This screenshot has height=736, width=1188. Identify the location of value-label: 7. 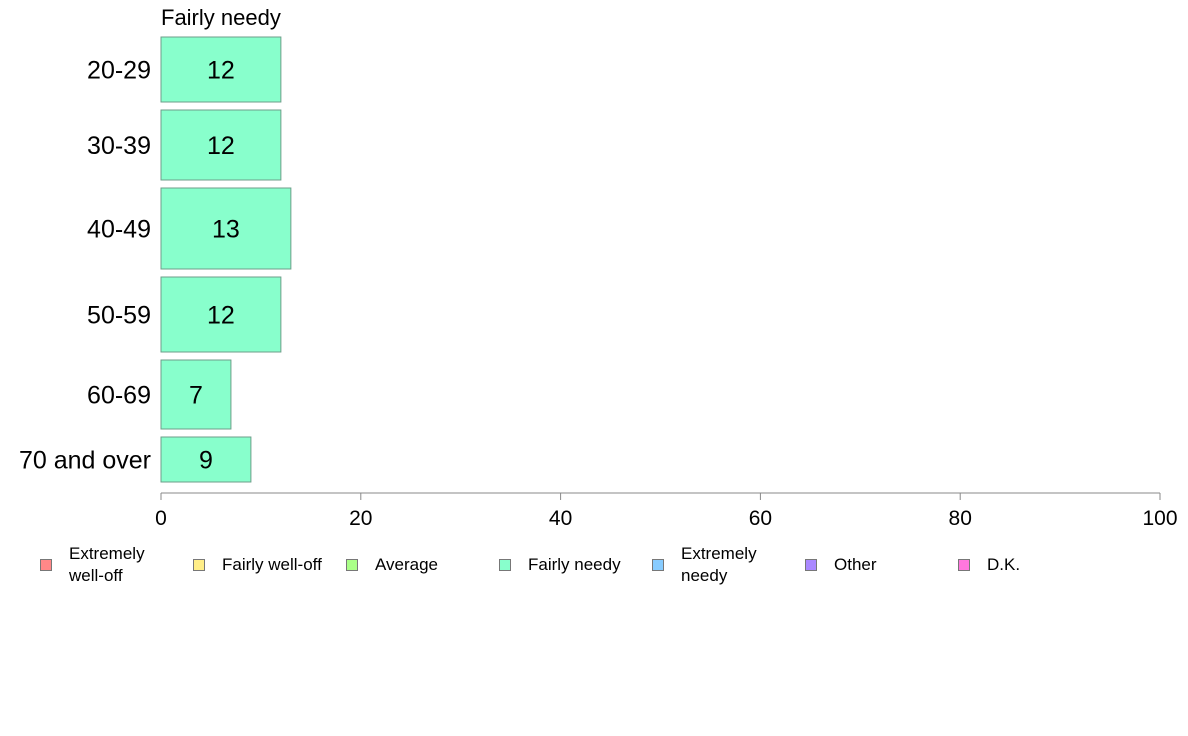
(196, 396).